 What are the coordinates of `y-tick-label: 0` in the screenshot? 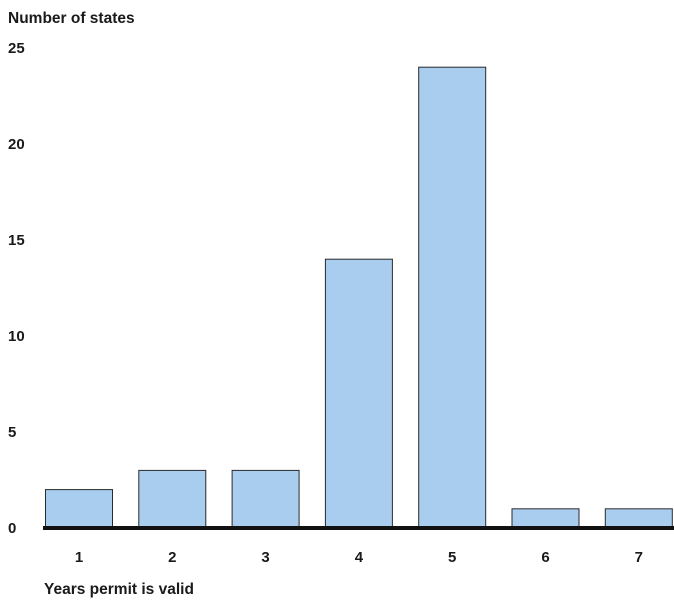 It's located at (12, 528).